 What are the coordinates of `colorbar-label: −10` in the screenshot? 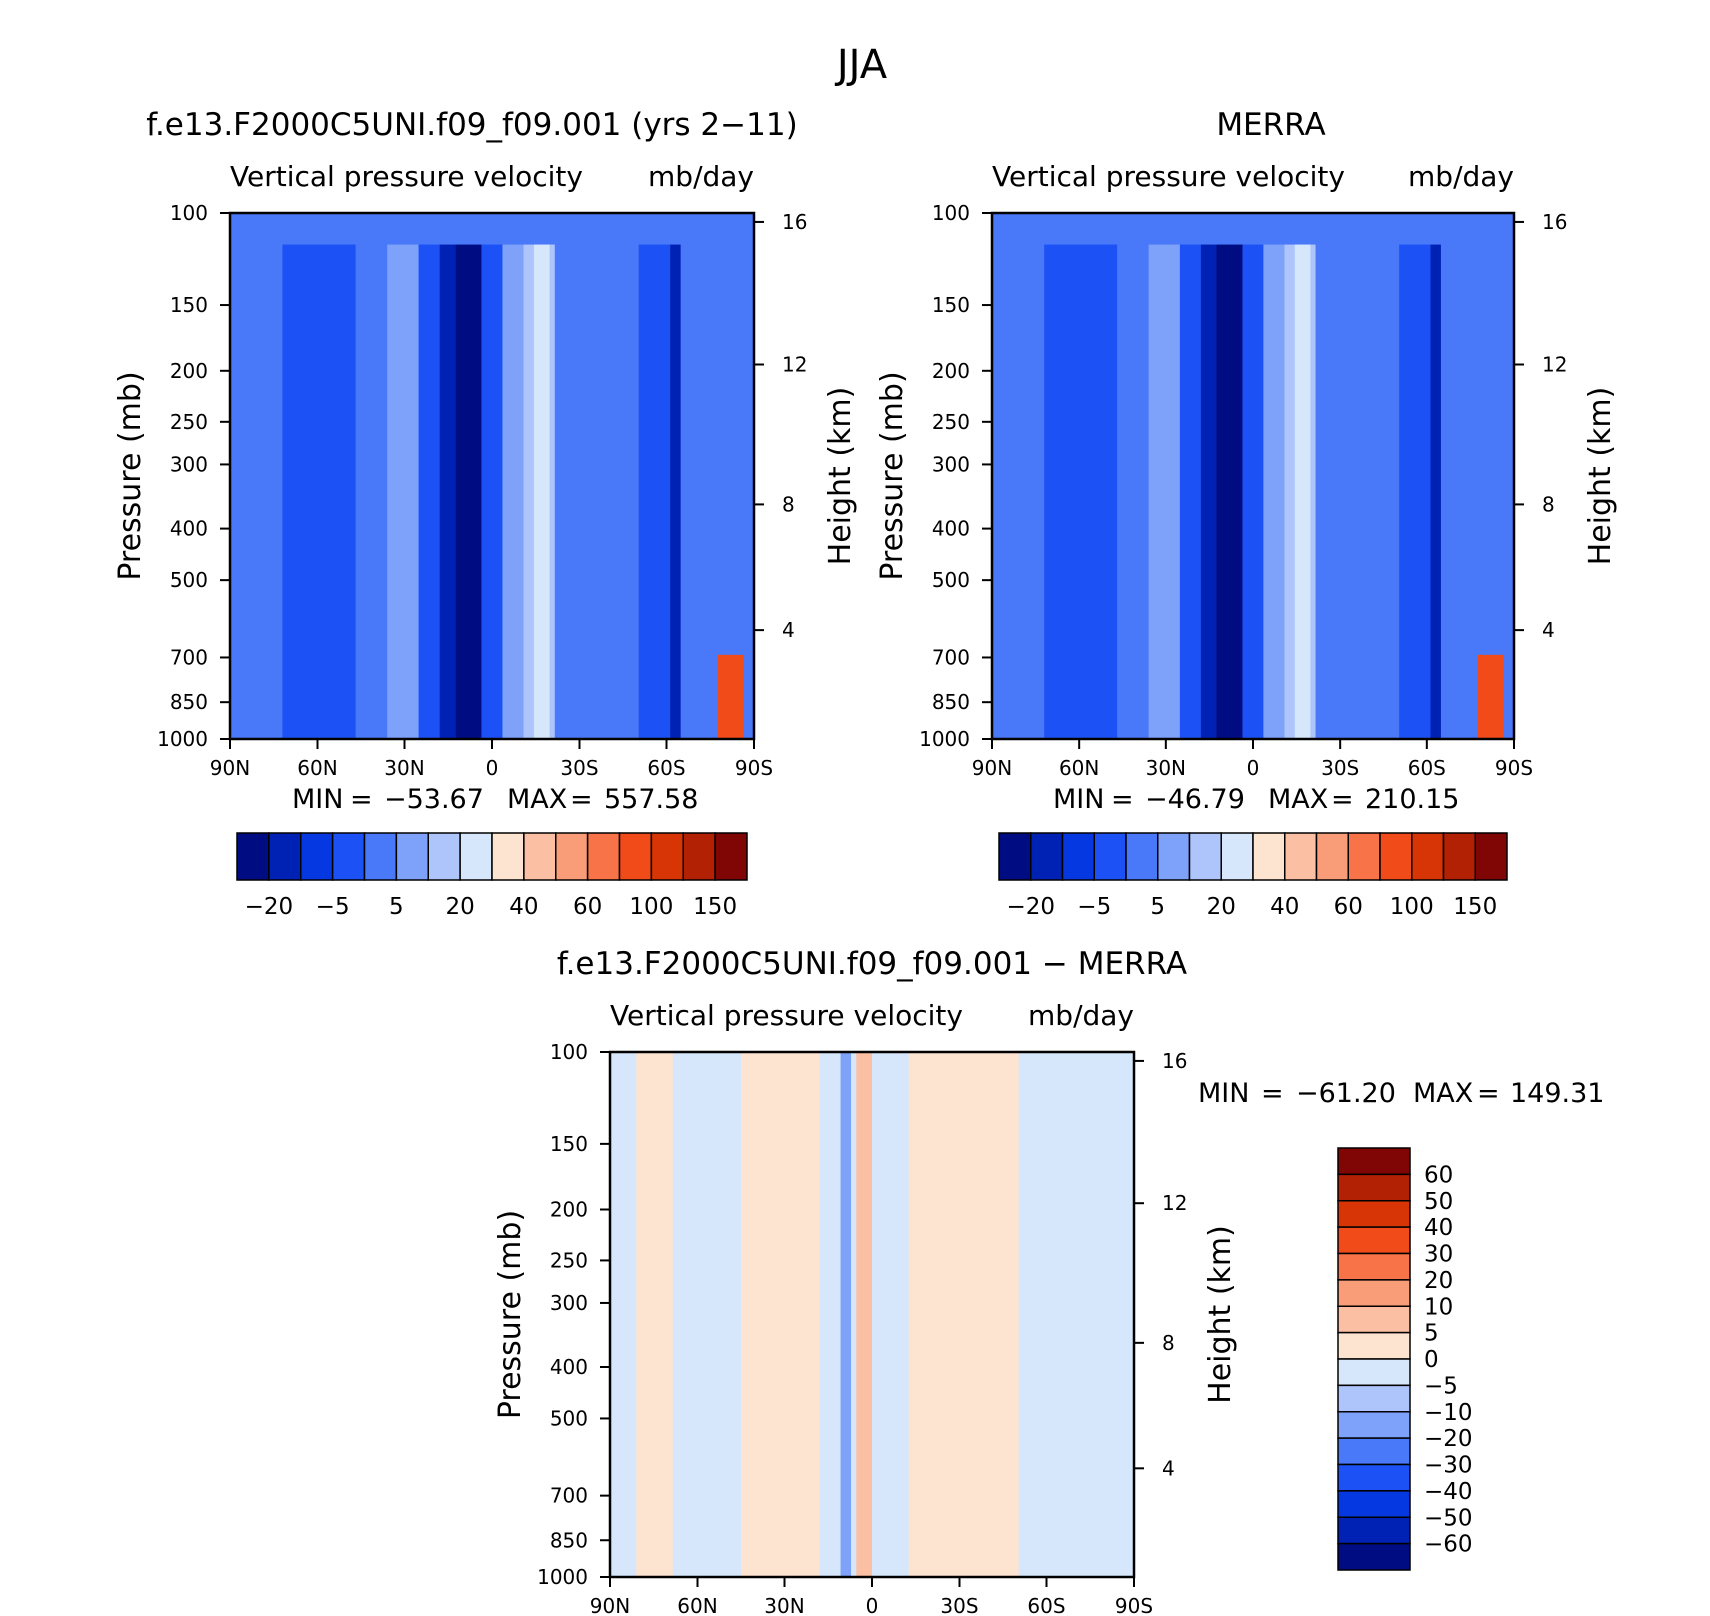 It's located at (1448, 1413).